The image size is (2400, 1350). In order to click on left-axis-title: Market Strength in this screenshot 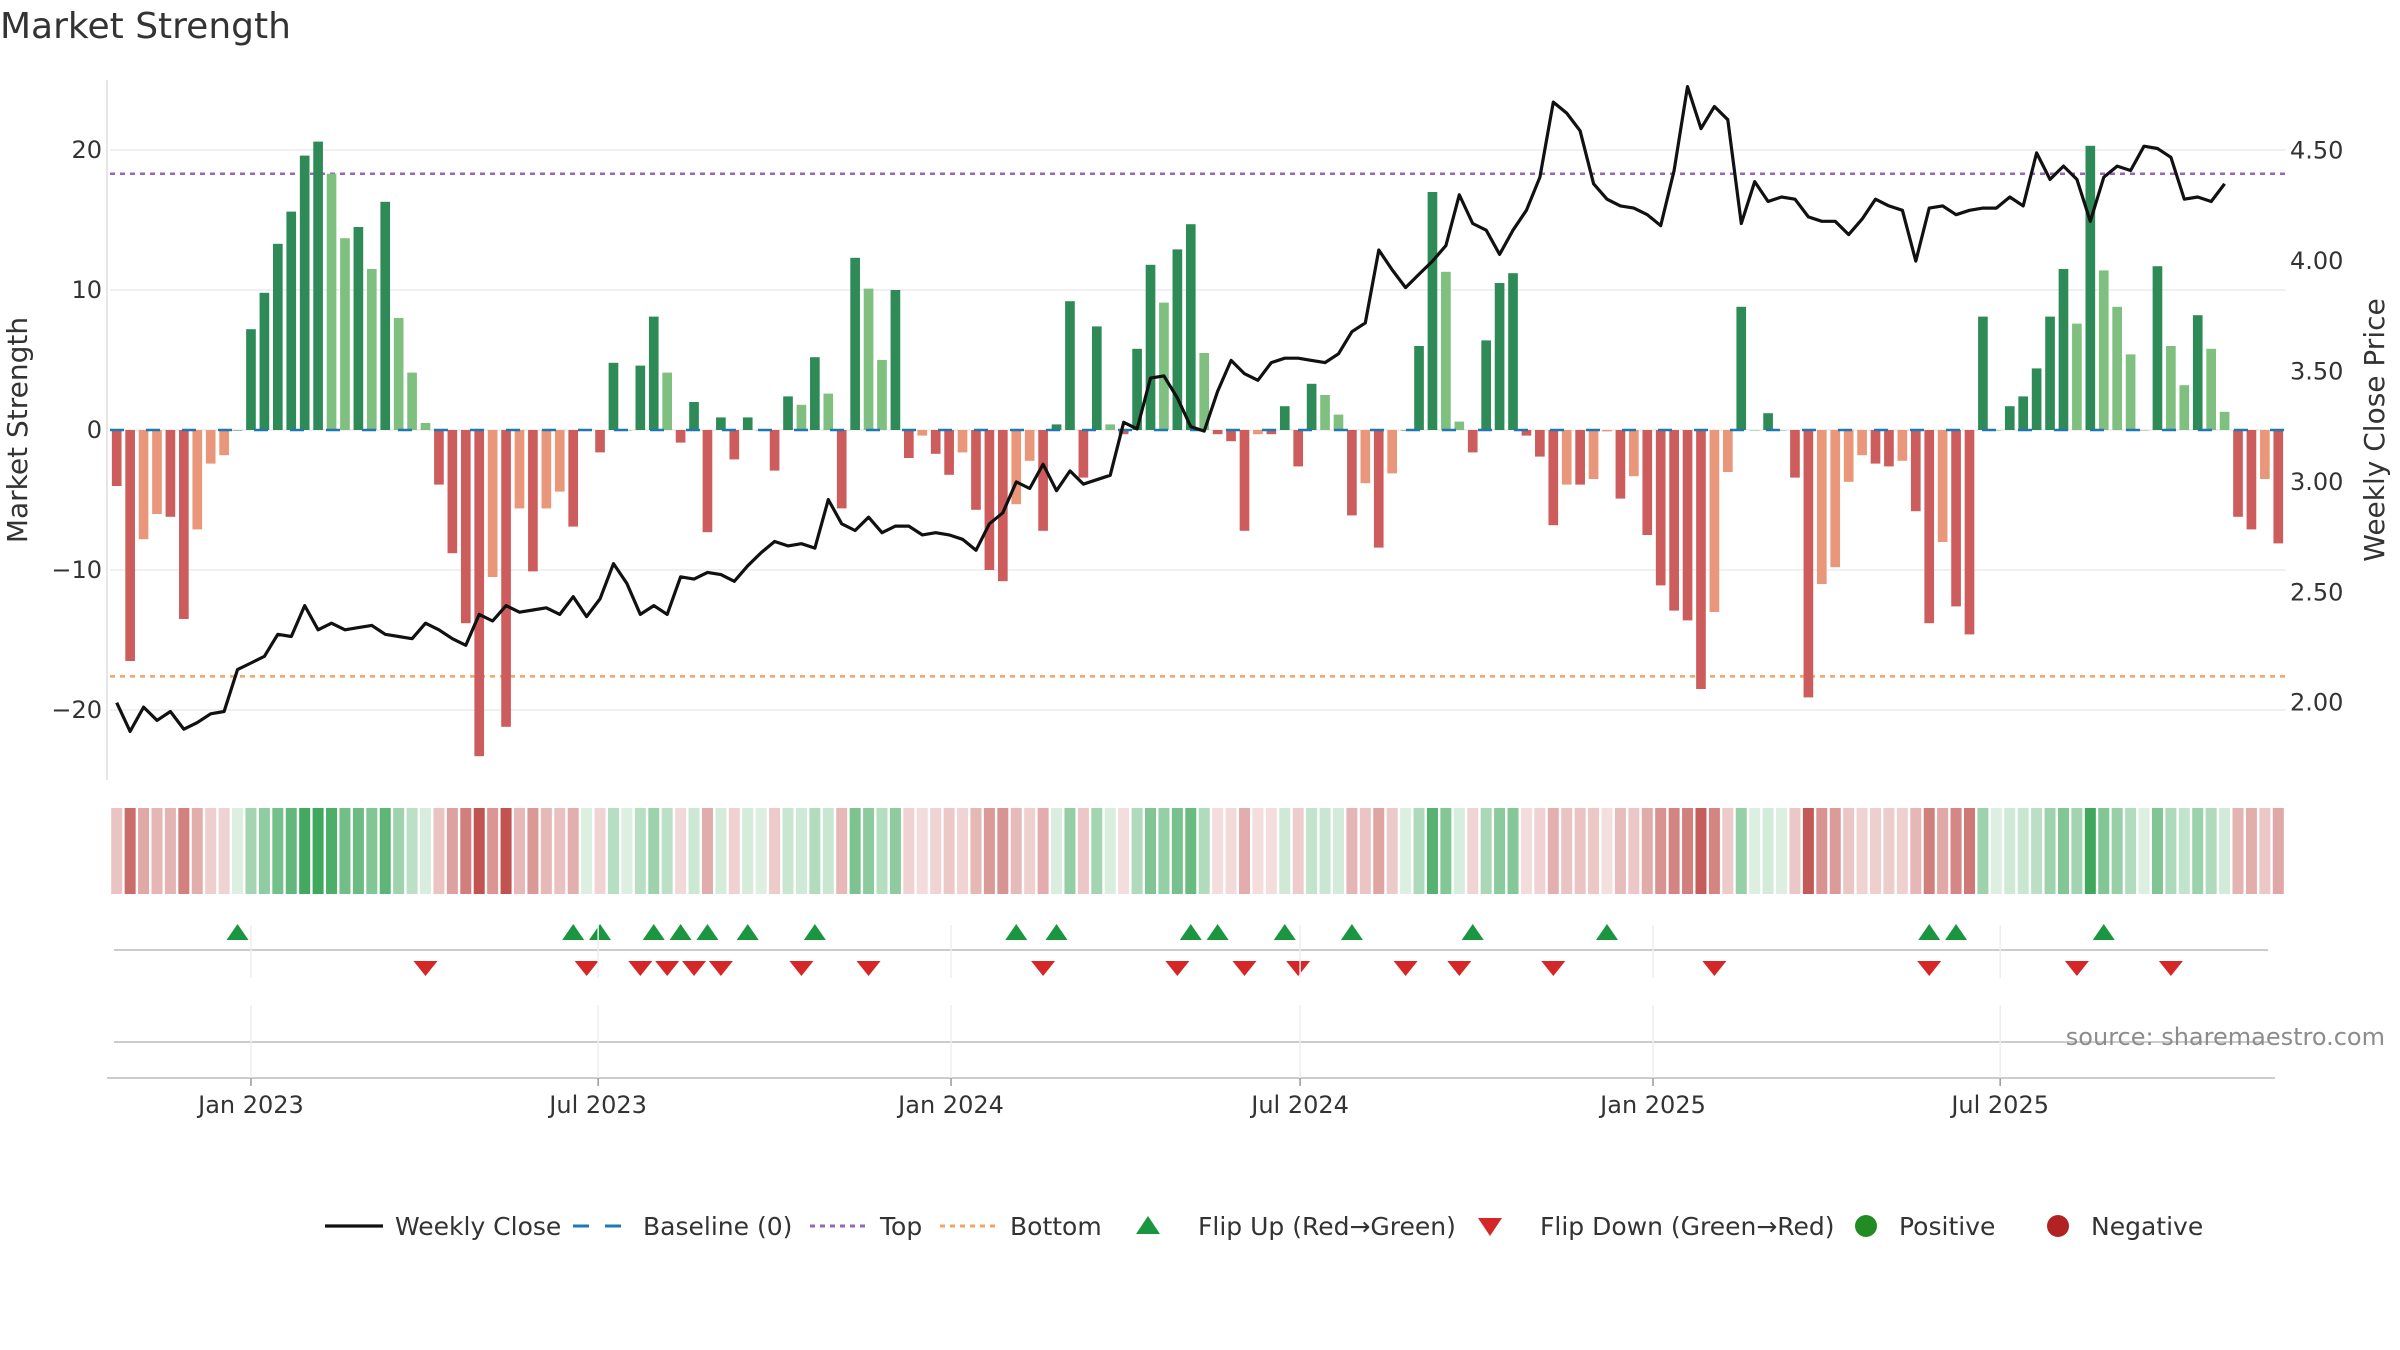, I will do `click(17, 430)`.